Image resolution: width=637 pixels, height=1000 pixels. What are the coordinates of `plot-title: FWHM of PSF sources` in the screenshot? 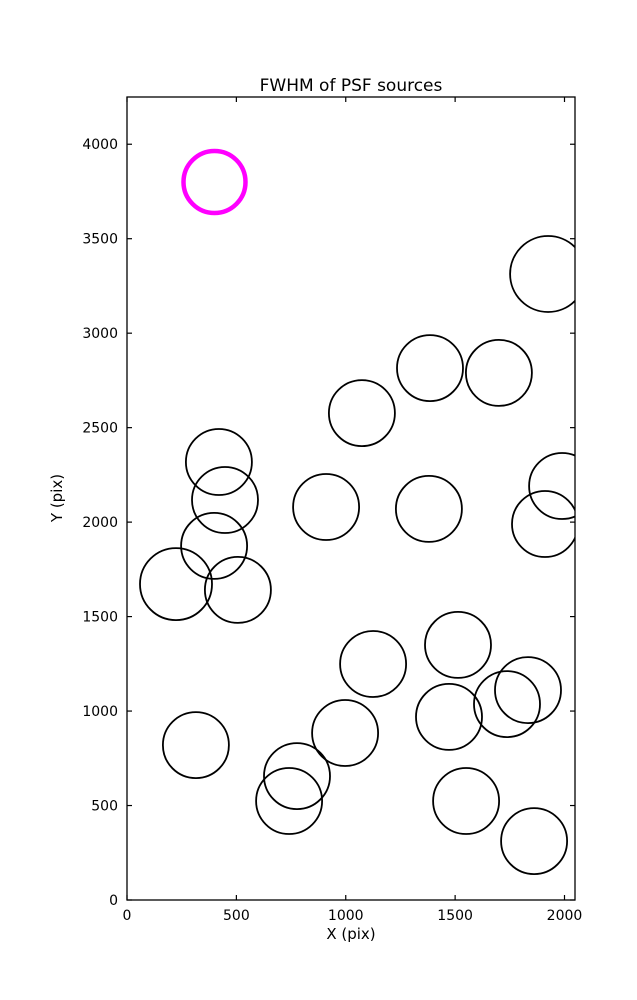 It's located at (351, 86).